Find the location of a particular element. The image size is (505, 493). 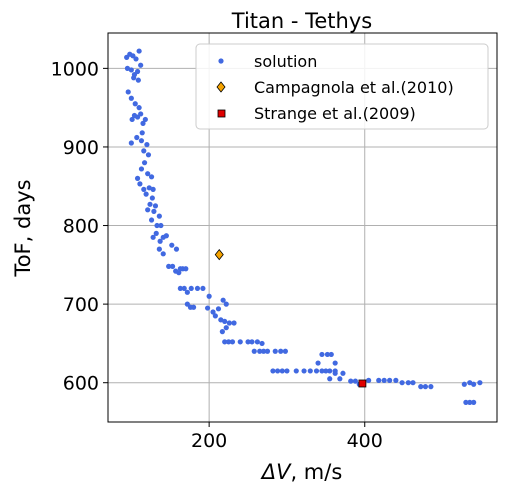

x-axis-ticks: 200 400 is located at coordinates (287, 437).